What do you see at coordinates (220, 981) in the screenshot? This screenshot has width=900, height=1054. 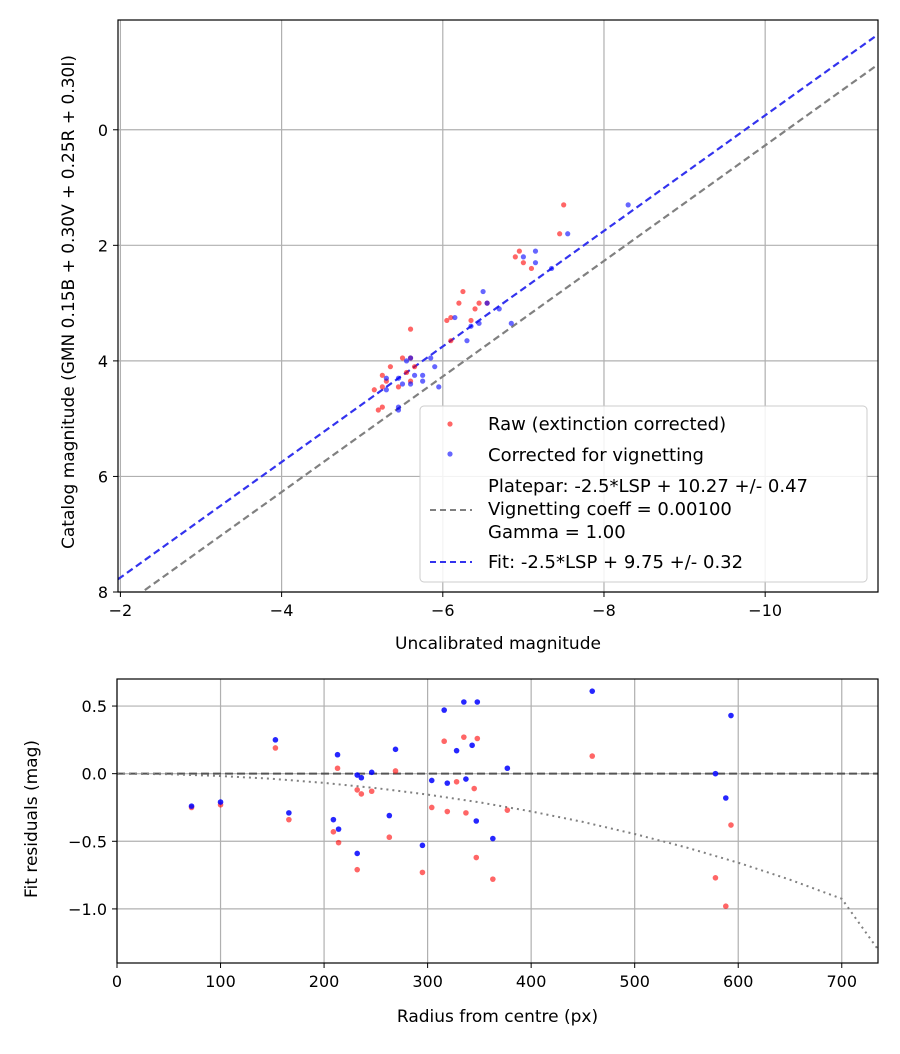 I see `bottom-x-tick-label: 100` at bounding box center [220, 981].